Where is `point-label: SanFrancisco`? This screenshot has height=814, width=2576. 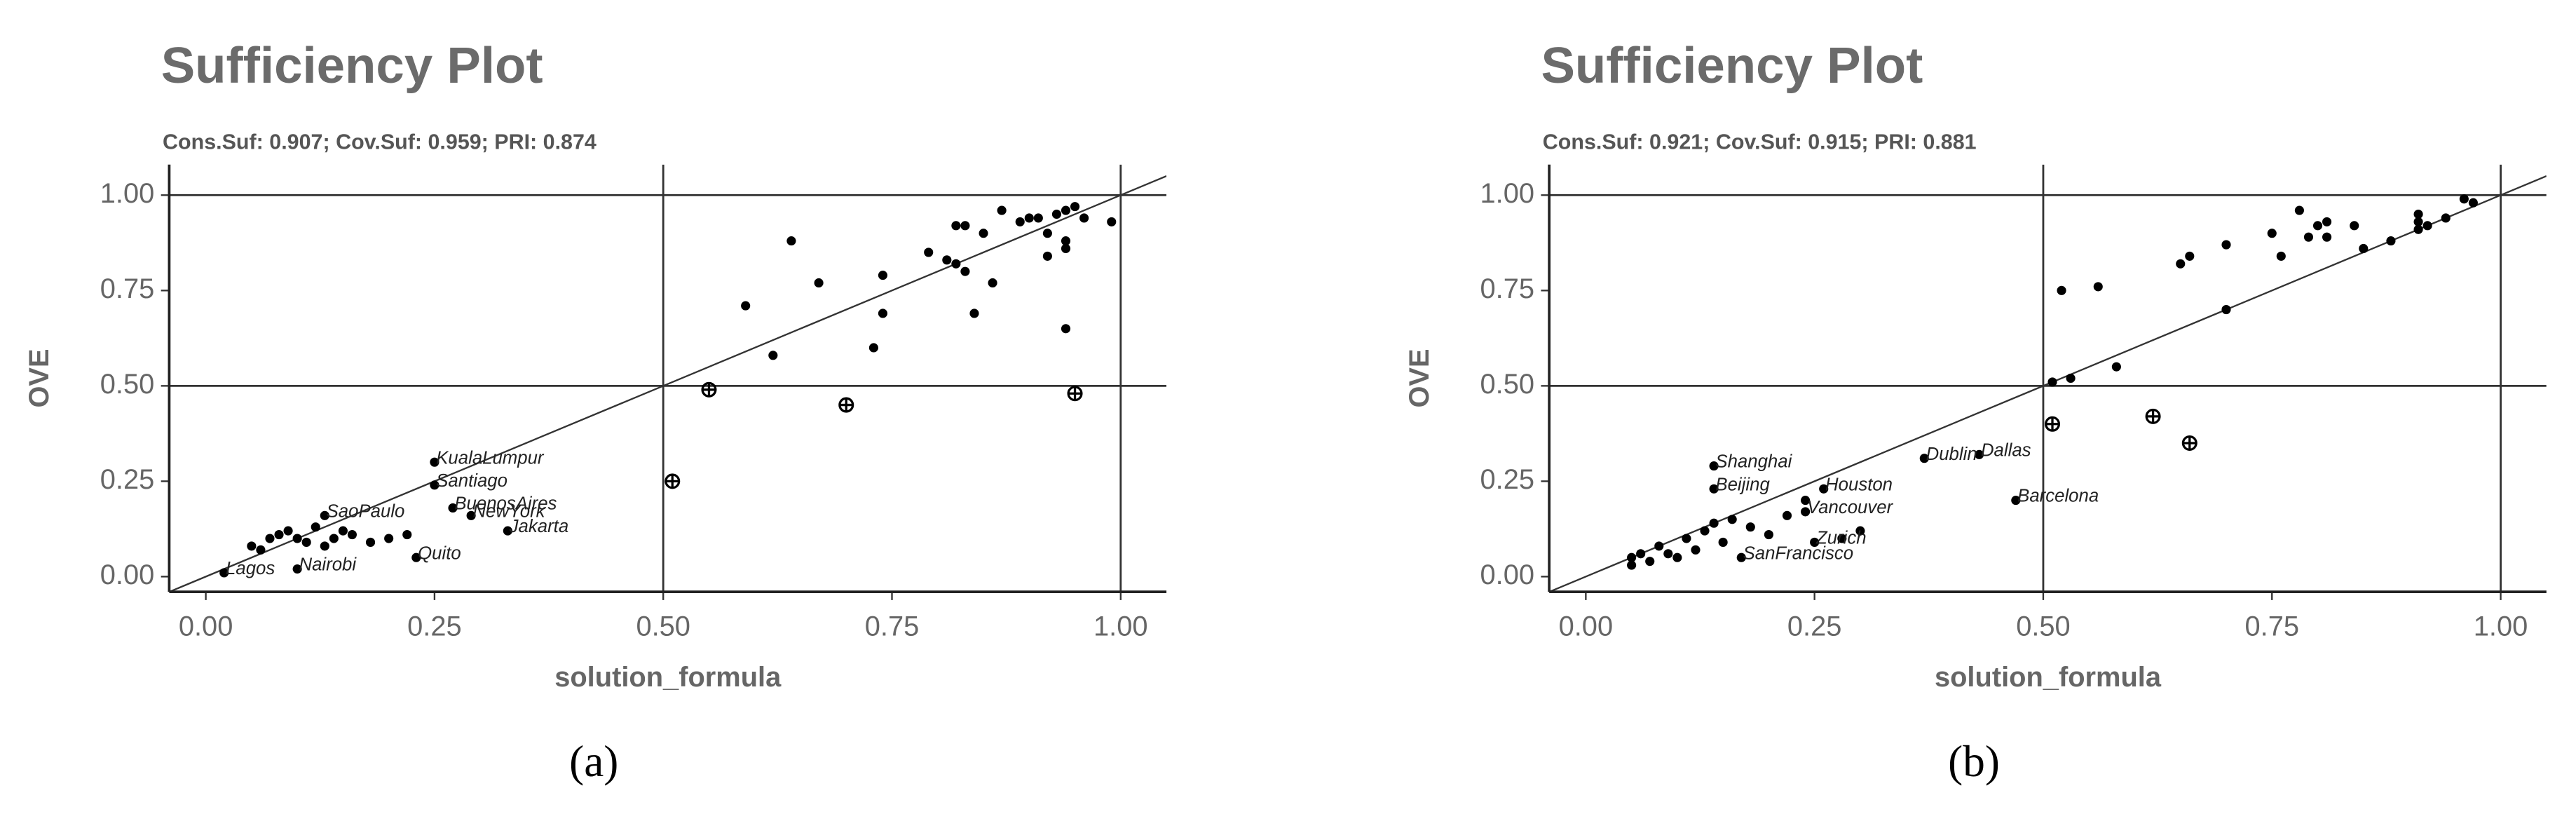
point-label: SanFrancisco is located at coordinates (1798, 553).